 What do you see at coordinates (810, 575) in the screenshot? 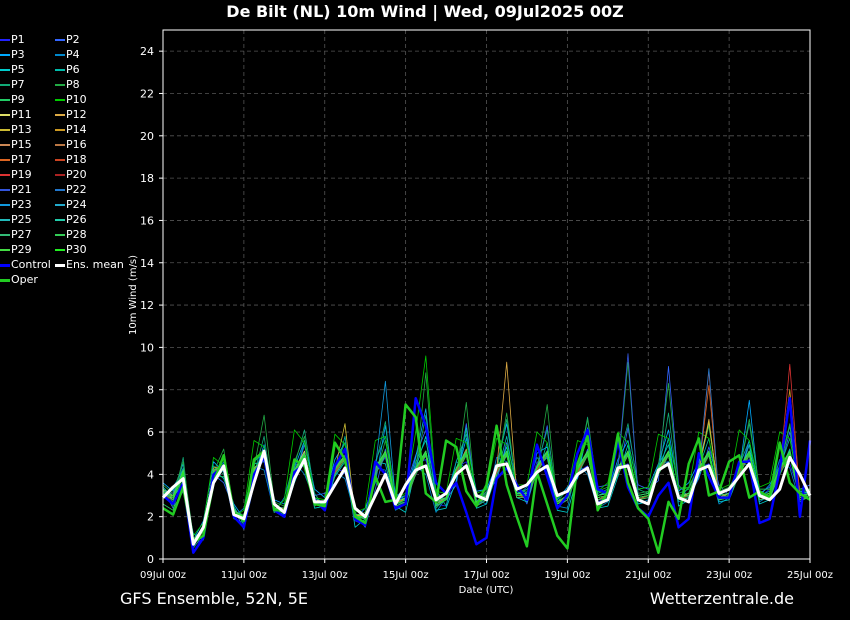
I see `x-tick-label: 25Jul 00z` at bounding box center [810, 575].